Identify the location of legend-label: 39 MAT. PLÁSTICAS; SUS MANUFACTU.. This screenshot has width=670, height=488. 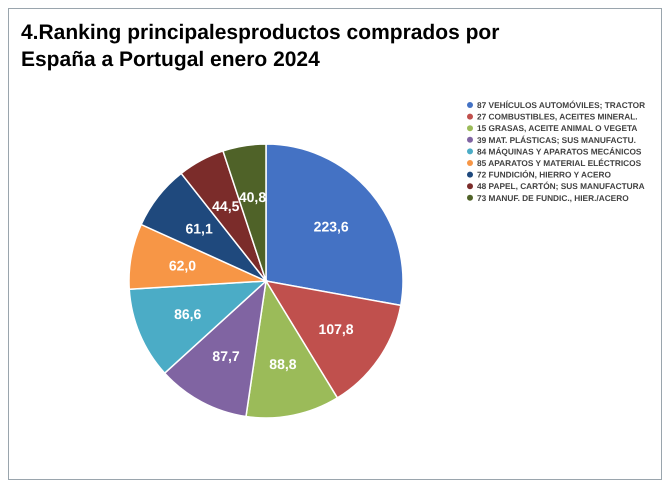
(556, 139).